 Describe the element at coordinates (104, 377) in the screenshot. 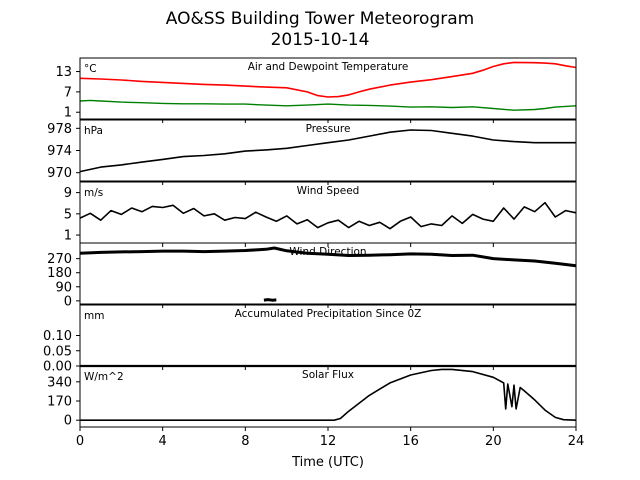

I see `panel-unit-label: W/m^2` at that location.